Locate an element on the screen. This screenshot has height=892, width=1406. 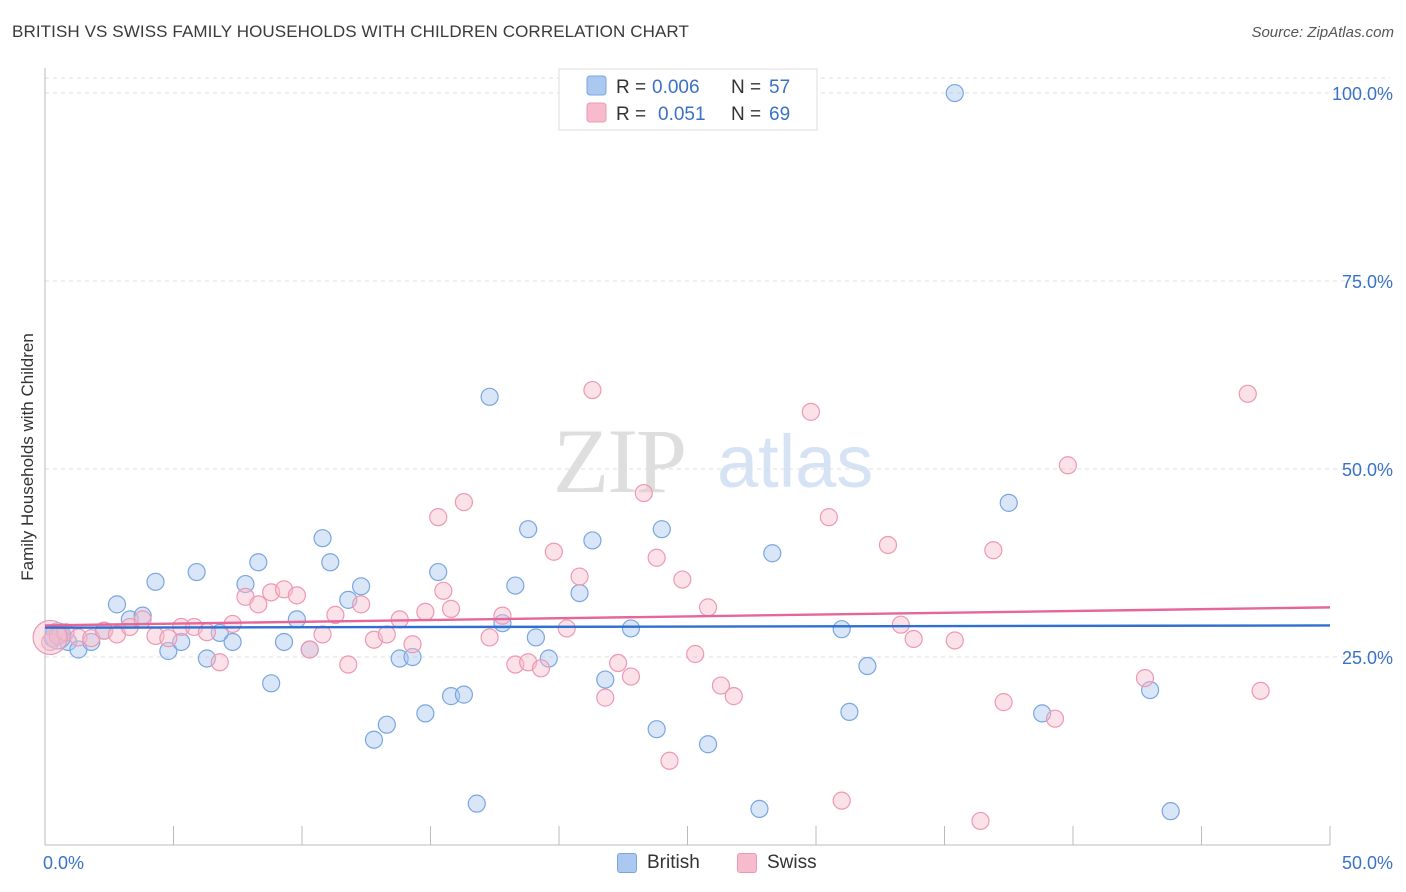
swiss-point-cluster is located at coordinates (50, 637).